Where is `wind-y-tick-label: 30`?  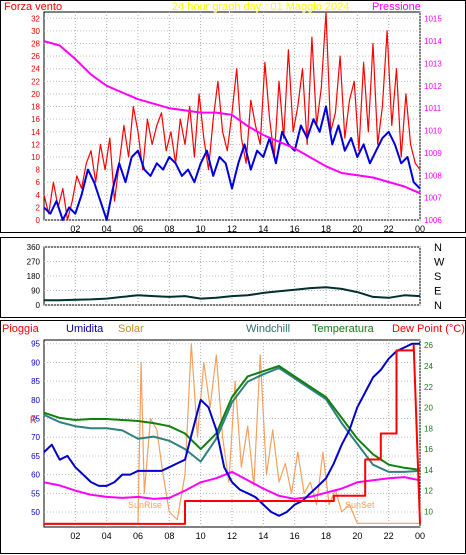 wind-y-tick-label: 30 is located at coordinates (35, 31).